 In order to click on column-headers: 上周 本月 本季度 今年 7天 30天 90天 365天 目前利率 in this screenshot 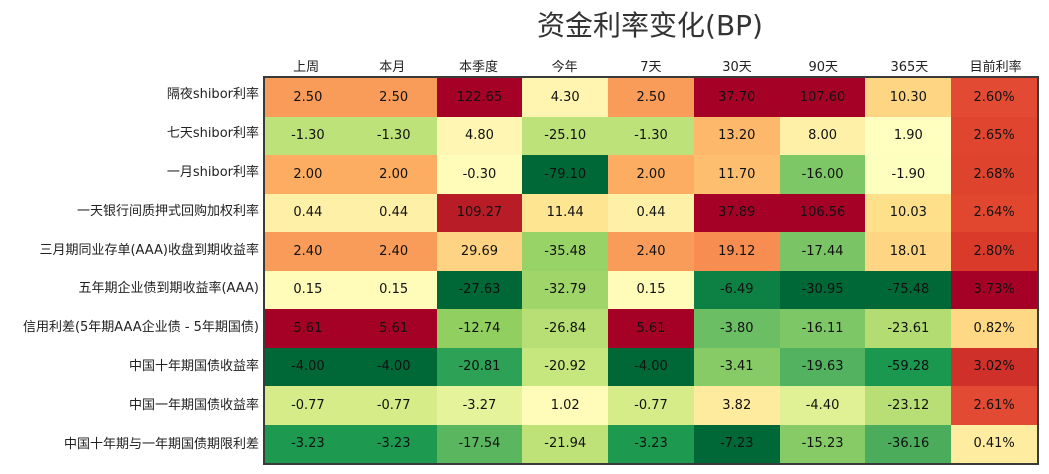, I will do `click(651, 66)`.